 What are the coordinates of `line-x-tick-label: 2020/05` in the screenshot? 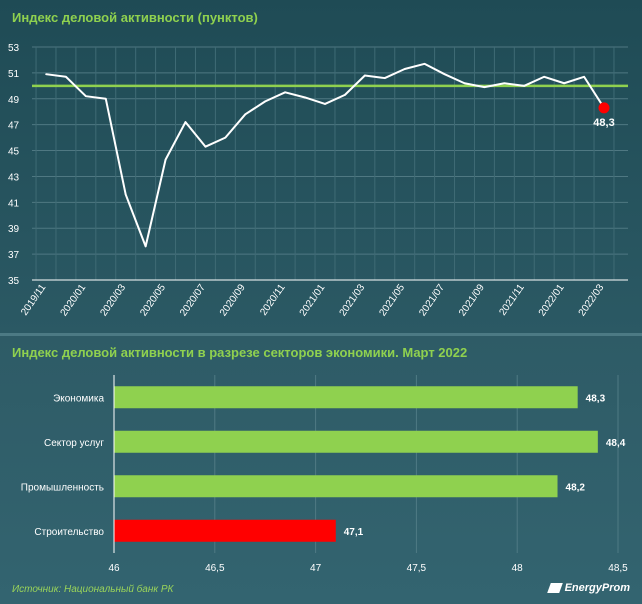 It's located at (153, 300).